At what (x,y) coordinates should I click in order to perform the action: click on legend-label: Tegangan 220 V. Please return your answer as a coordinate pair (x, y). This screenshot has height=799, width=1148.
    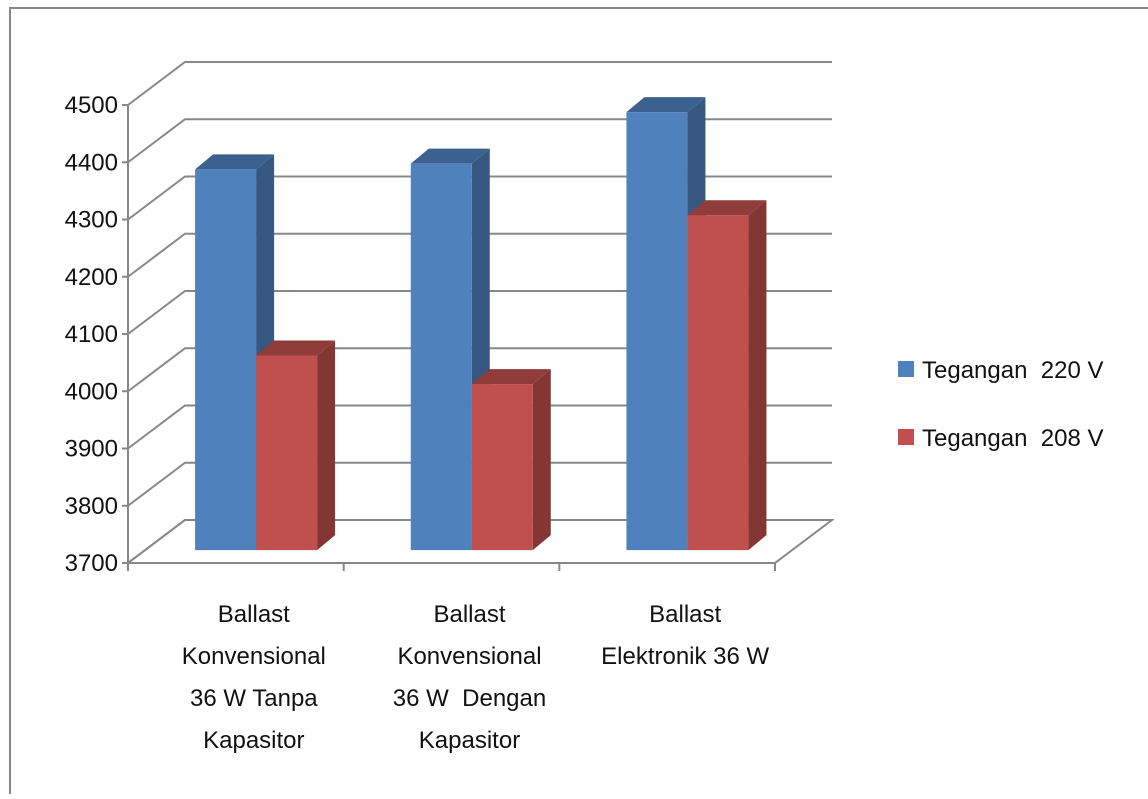
    Looking at the image, I should click on (1013, 370).